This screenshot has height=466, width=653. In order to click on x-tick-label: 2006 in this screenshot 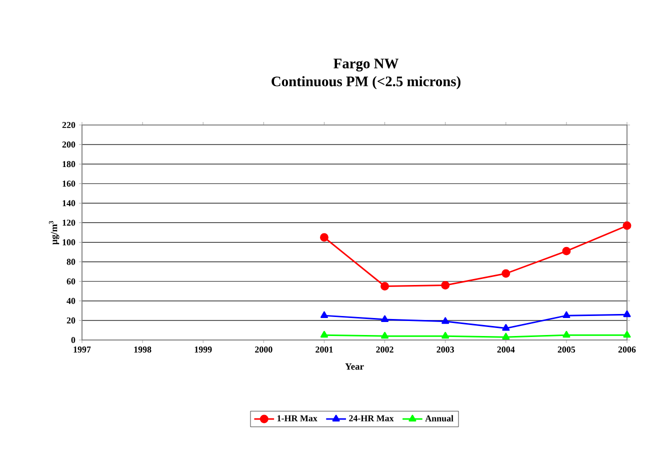, I will do `click(627, 349)`.